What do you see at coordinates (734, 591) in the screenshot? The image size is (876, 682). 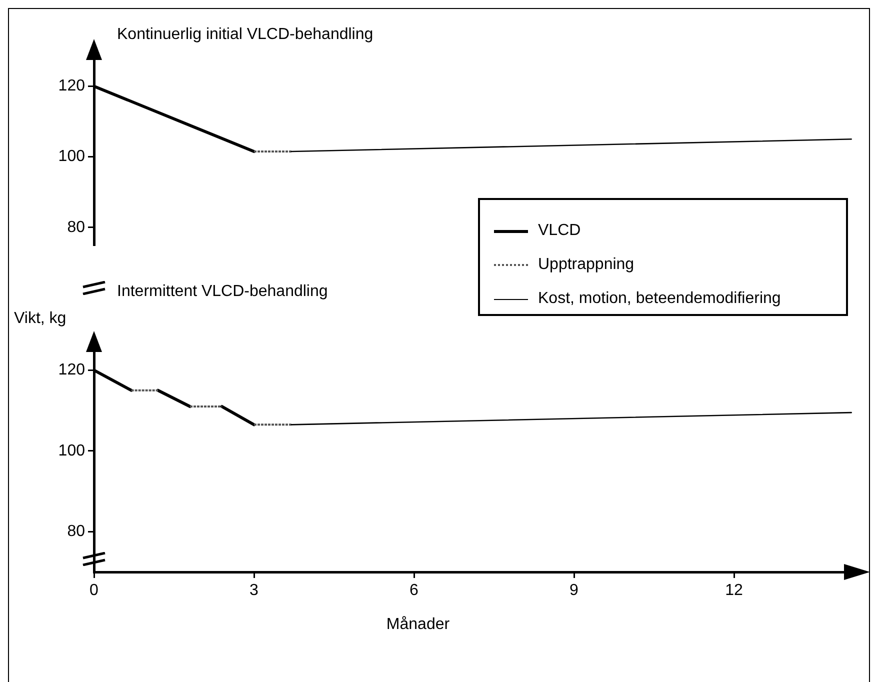 I see `x-tick-label: 12` at bounding box center [734, 591].